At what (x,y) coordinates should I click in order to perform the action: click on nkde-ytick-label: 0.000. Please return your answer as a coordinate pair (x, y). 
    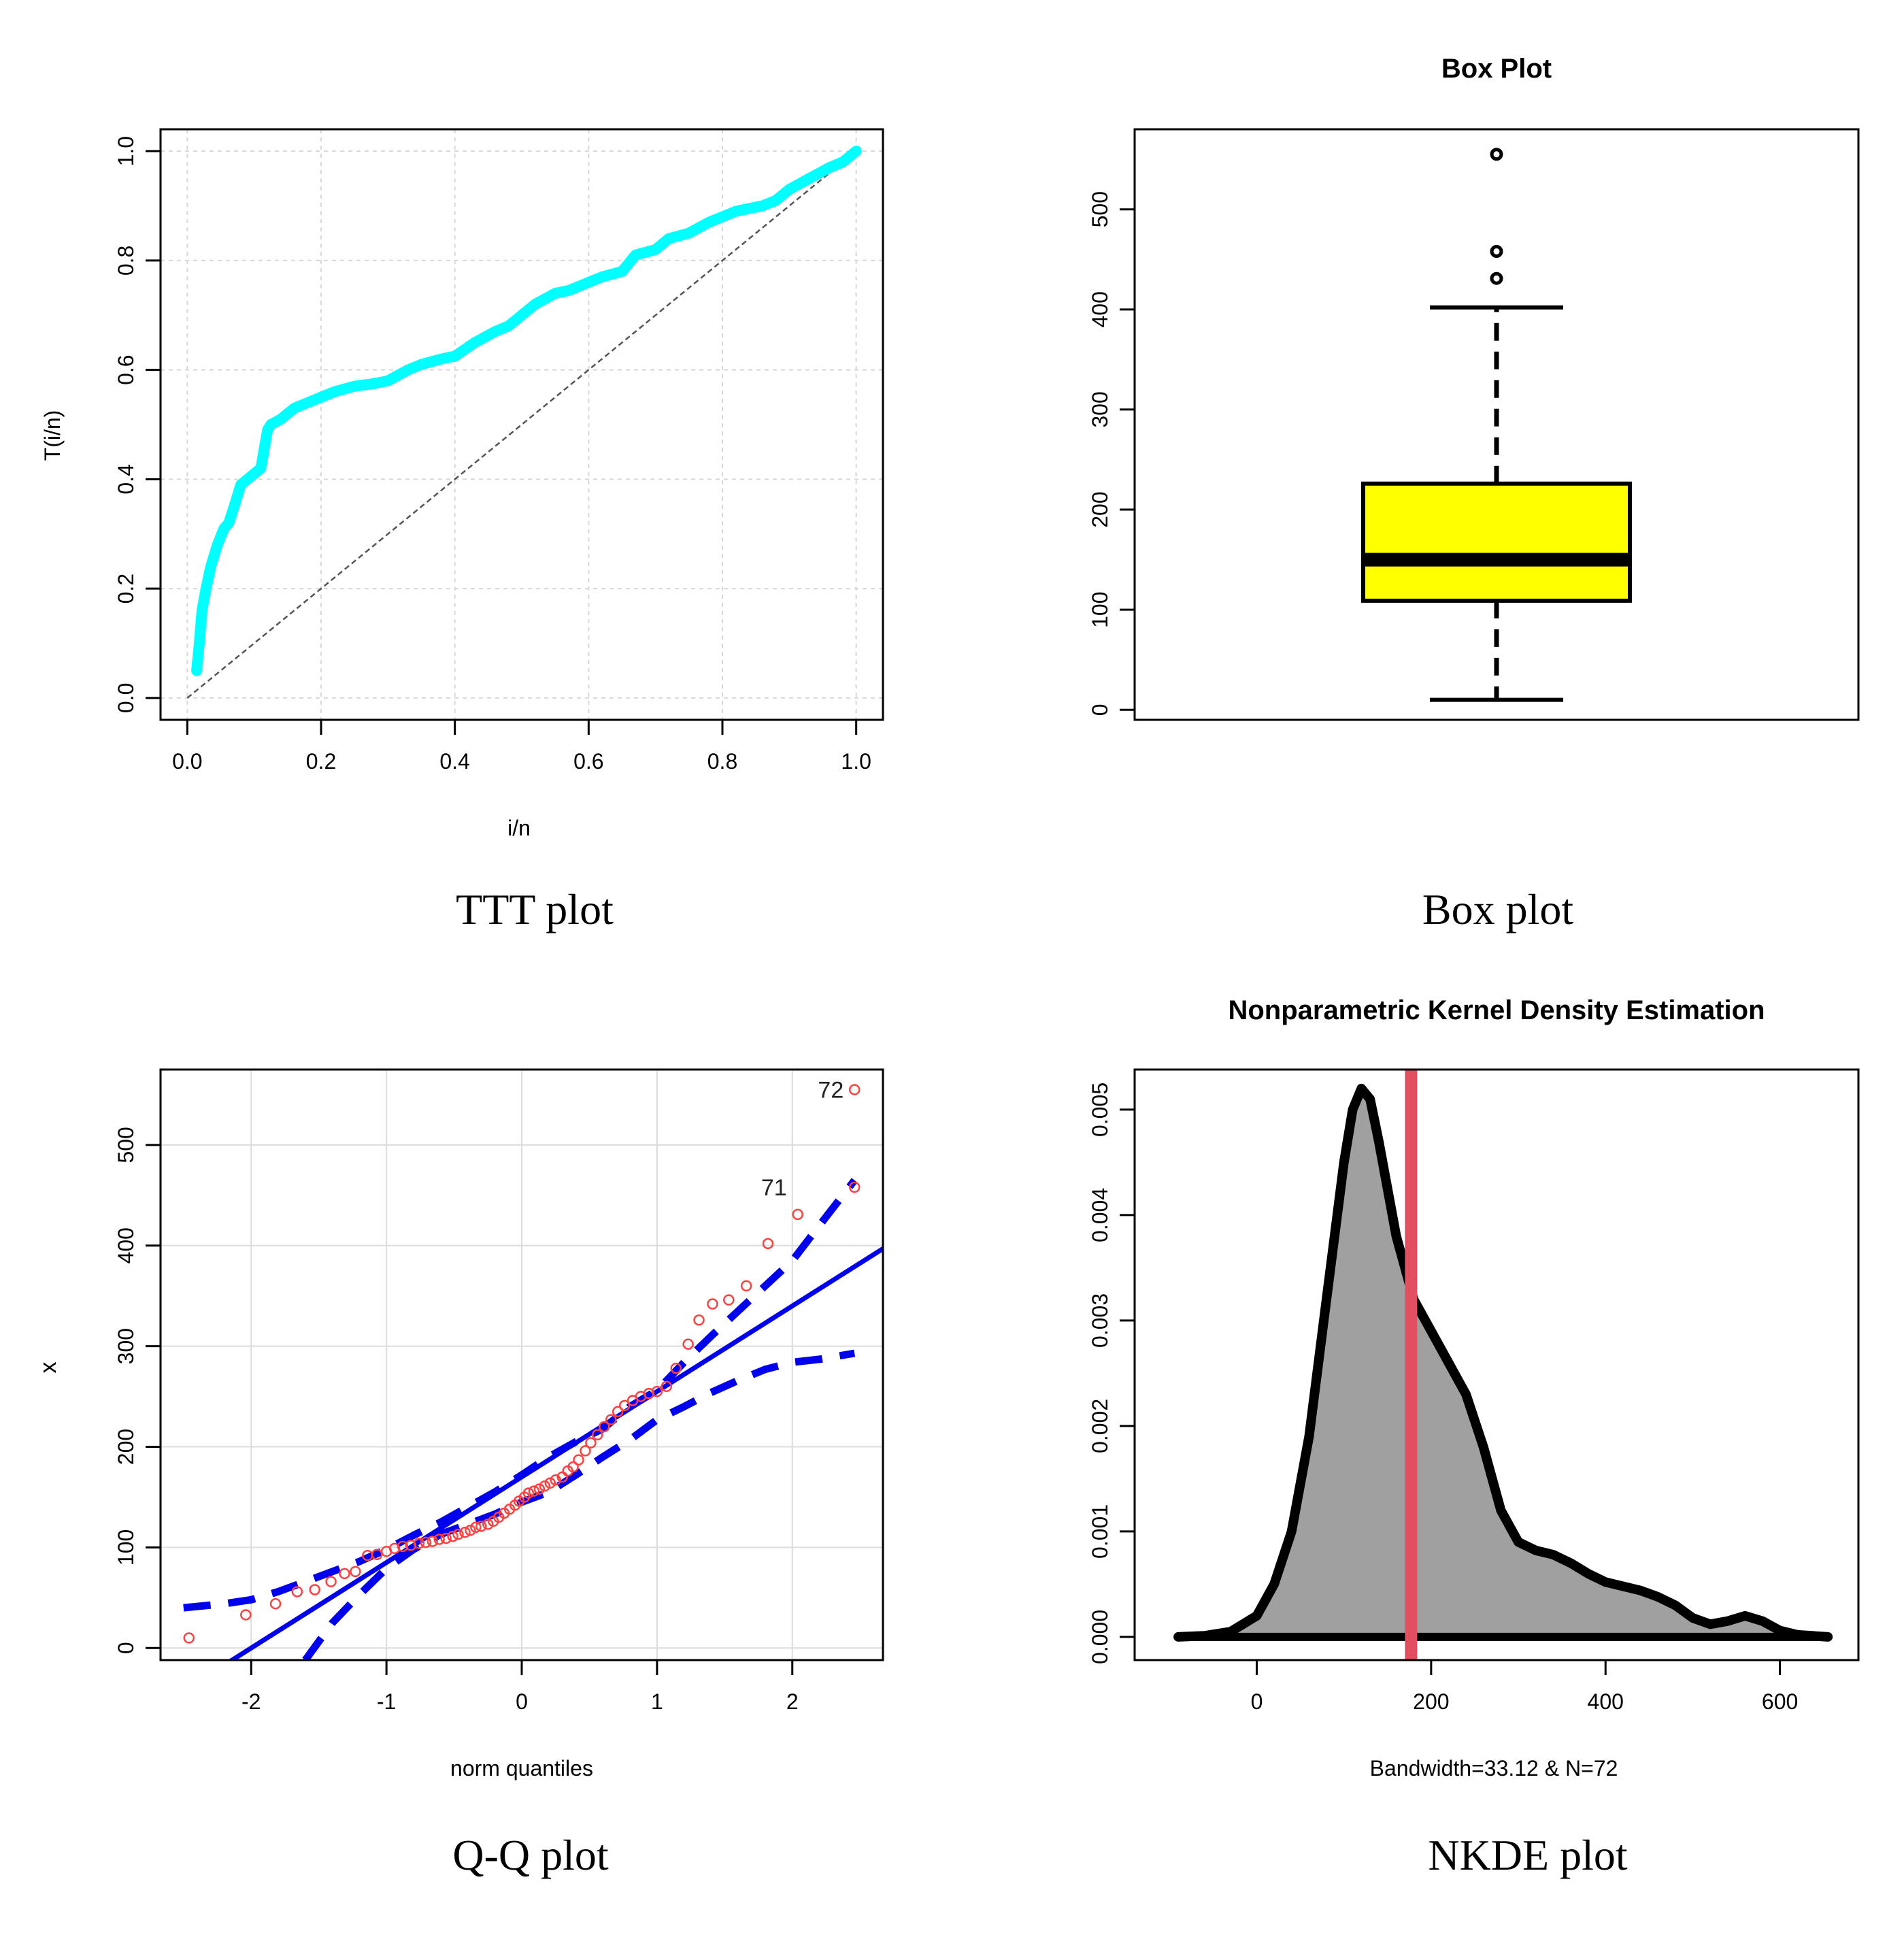
    Looking at the image, I should click on (1100, 1637).